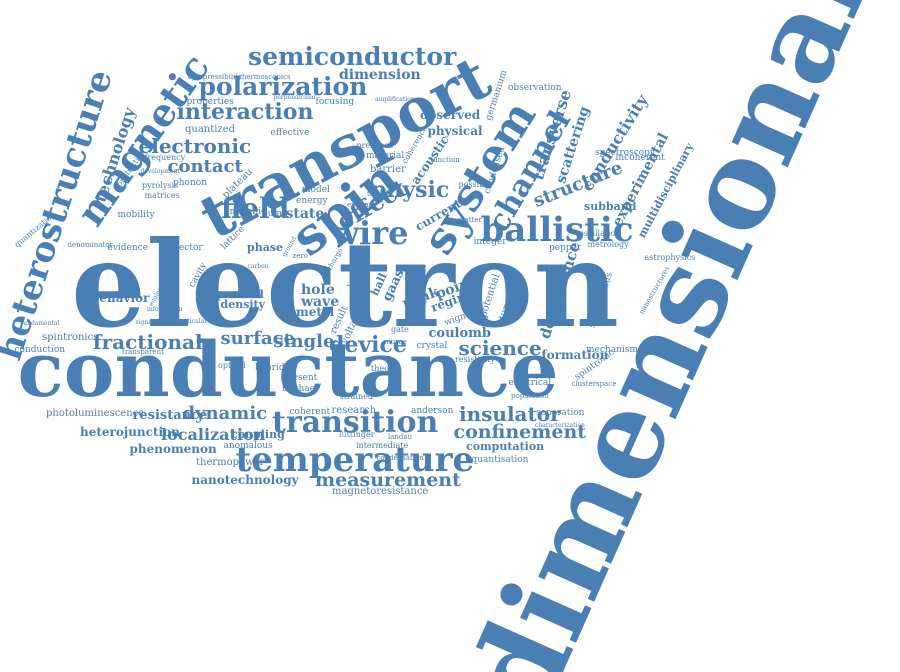 Image resolution: width=900 pixels, height=672 pixels. What do you see at coordinates (345, 284) in the screenshot?
I see `word-electron: electron` at bounding box center [345, 284].